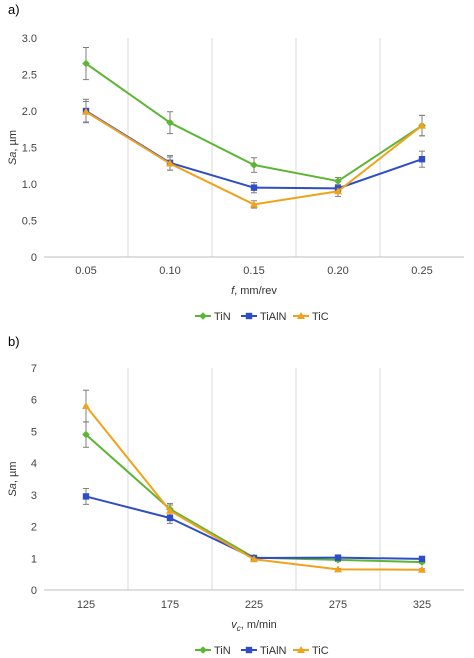 The image size is (474, 658). I want to click on y-tick-label: 3.0, so click(29, 39).